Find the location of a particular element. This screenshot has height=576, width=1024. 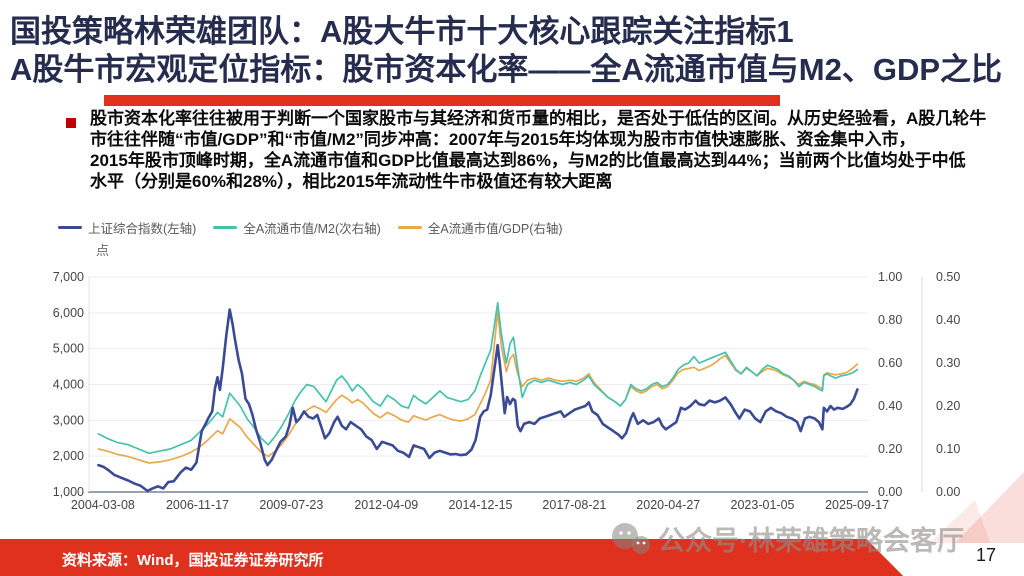

summary-line: 水平（分别是60%和28%），相比2015年流动性牛市极值还有较大距离 is located at coordinates (351, 181).